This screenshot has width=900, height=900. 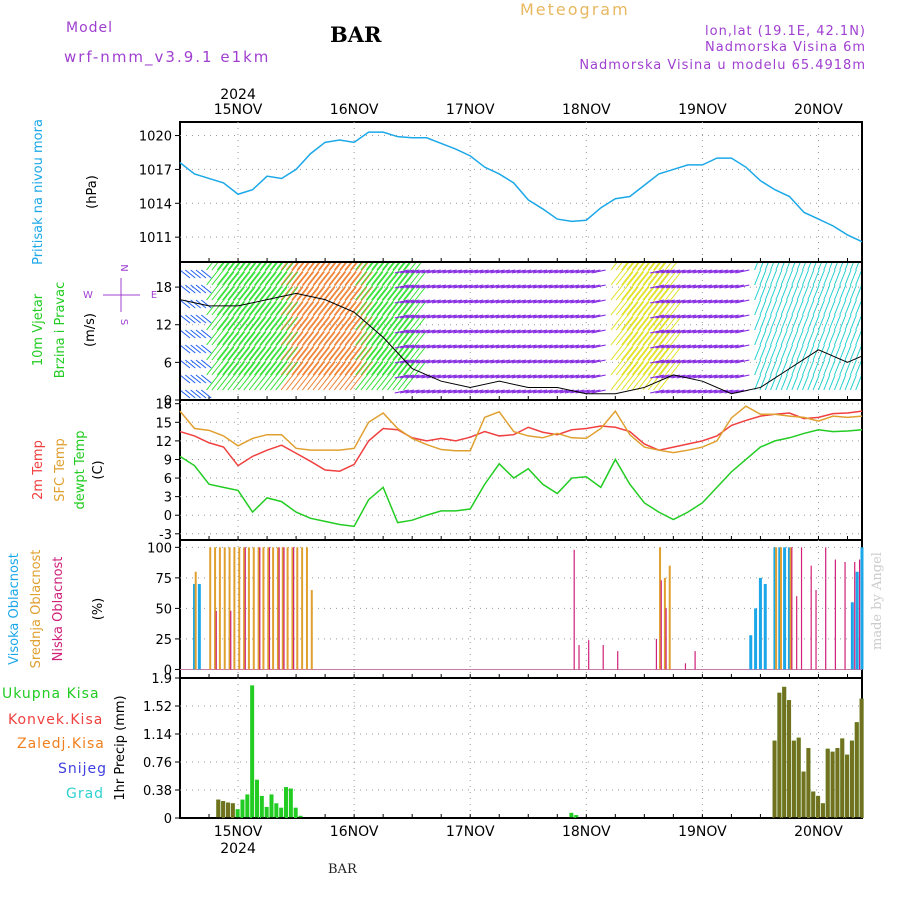 I want to click on y-tick-label: 0, so click(x=168, y=670).